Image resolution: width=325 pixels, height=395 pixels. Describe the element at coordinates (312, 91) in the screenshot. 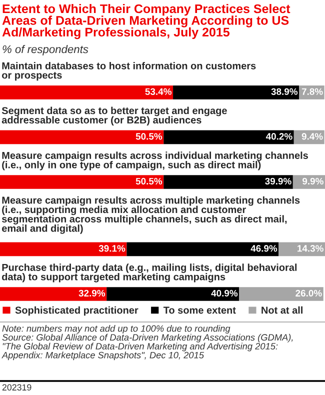

I see `data-label: 7.8%` at that location.